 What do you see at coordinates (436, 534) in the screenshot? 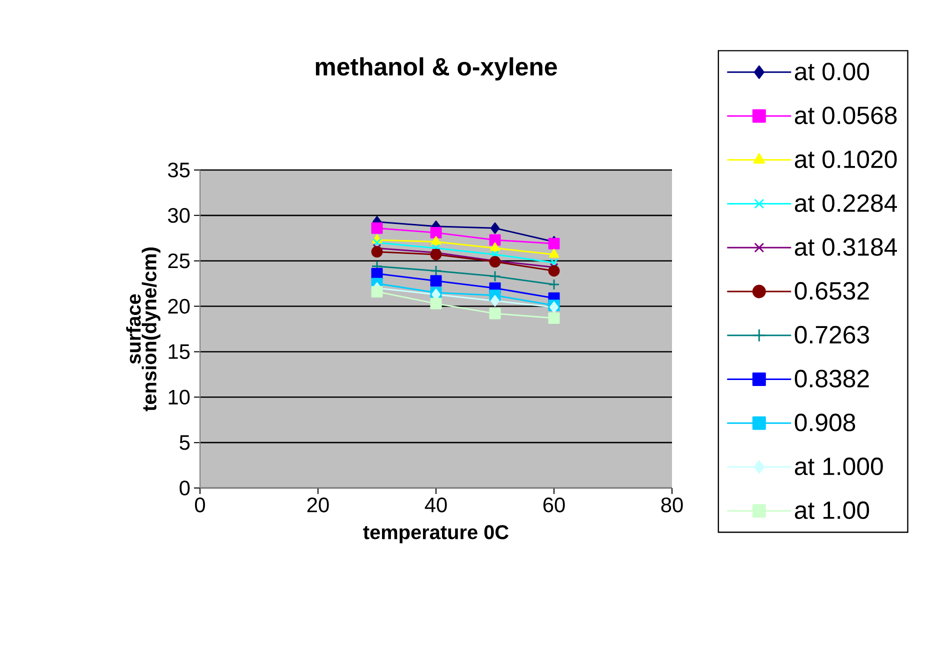
I see `x-axis-title: temperature 0C` at bounding box center [436, 534].